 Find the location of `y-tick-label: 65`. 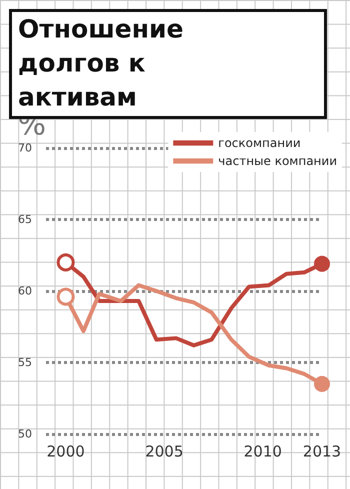

y-tick-label: 65 is located at coordinates (25, 219).